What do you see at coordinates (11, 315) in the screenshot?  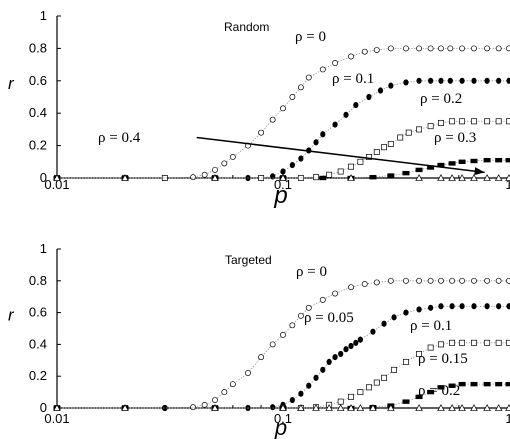 I see `y-axis-label: r` at bounding box center [11, 315].